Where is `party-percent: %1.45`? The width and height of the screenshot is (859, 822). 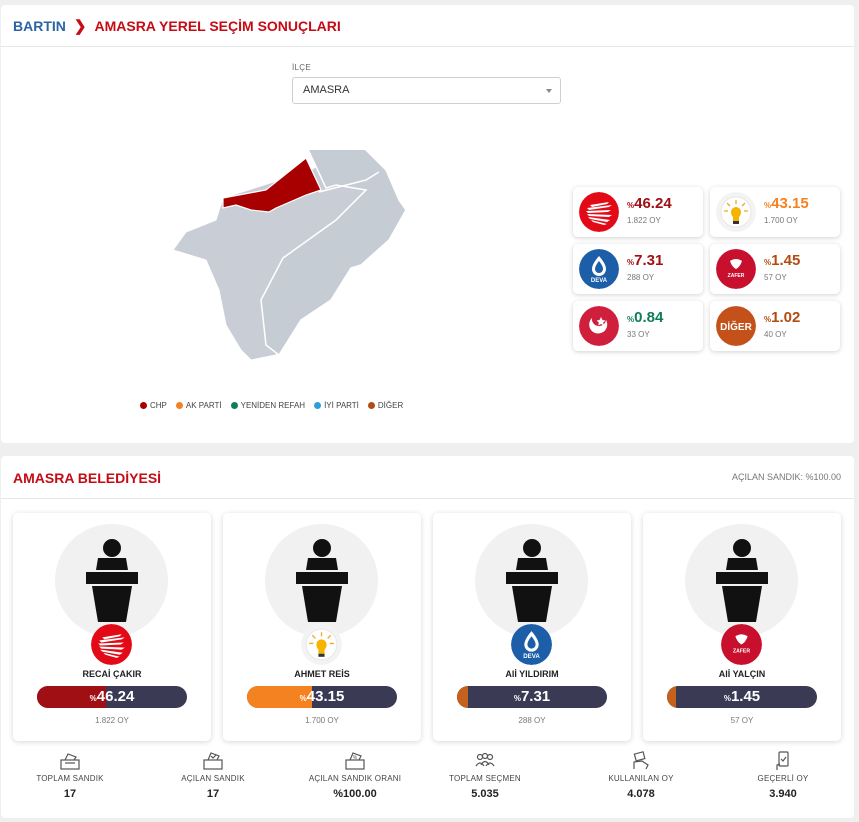 party-percent: %1.45 is located at coordinates (782, 260).